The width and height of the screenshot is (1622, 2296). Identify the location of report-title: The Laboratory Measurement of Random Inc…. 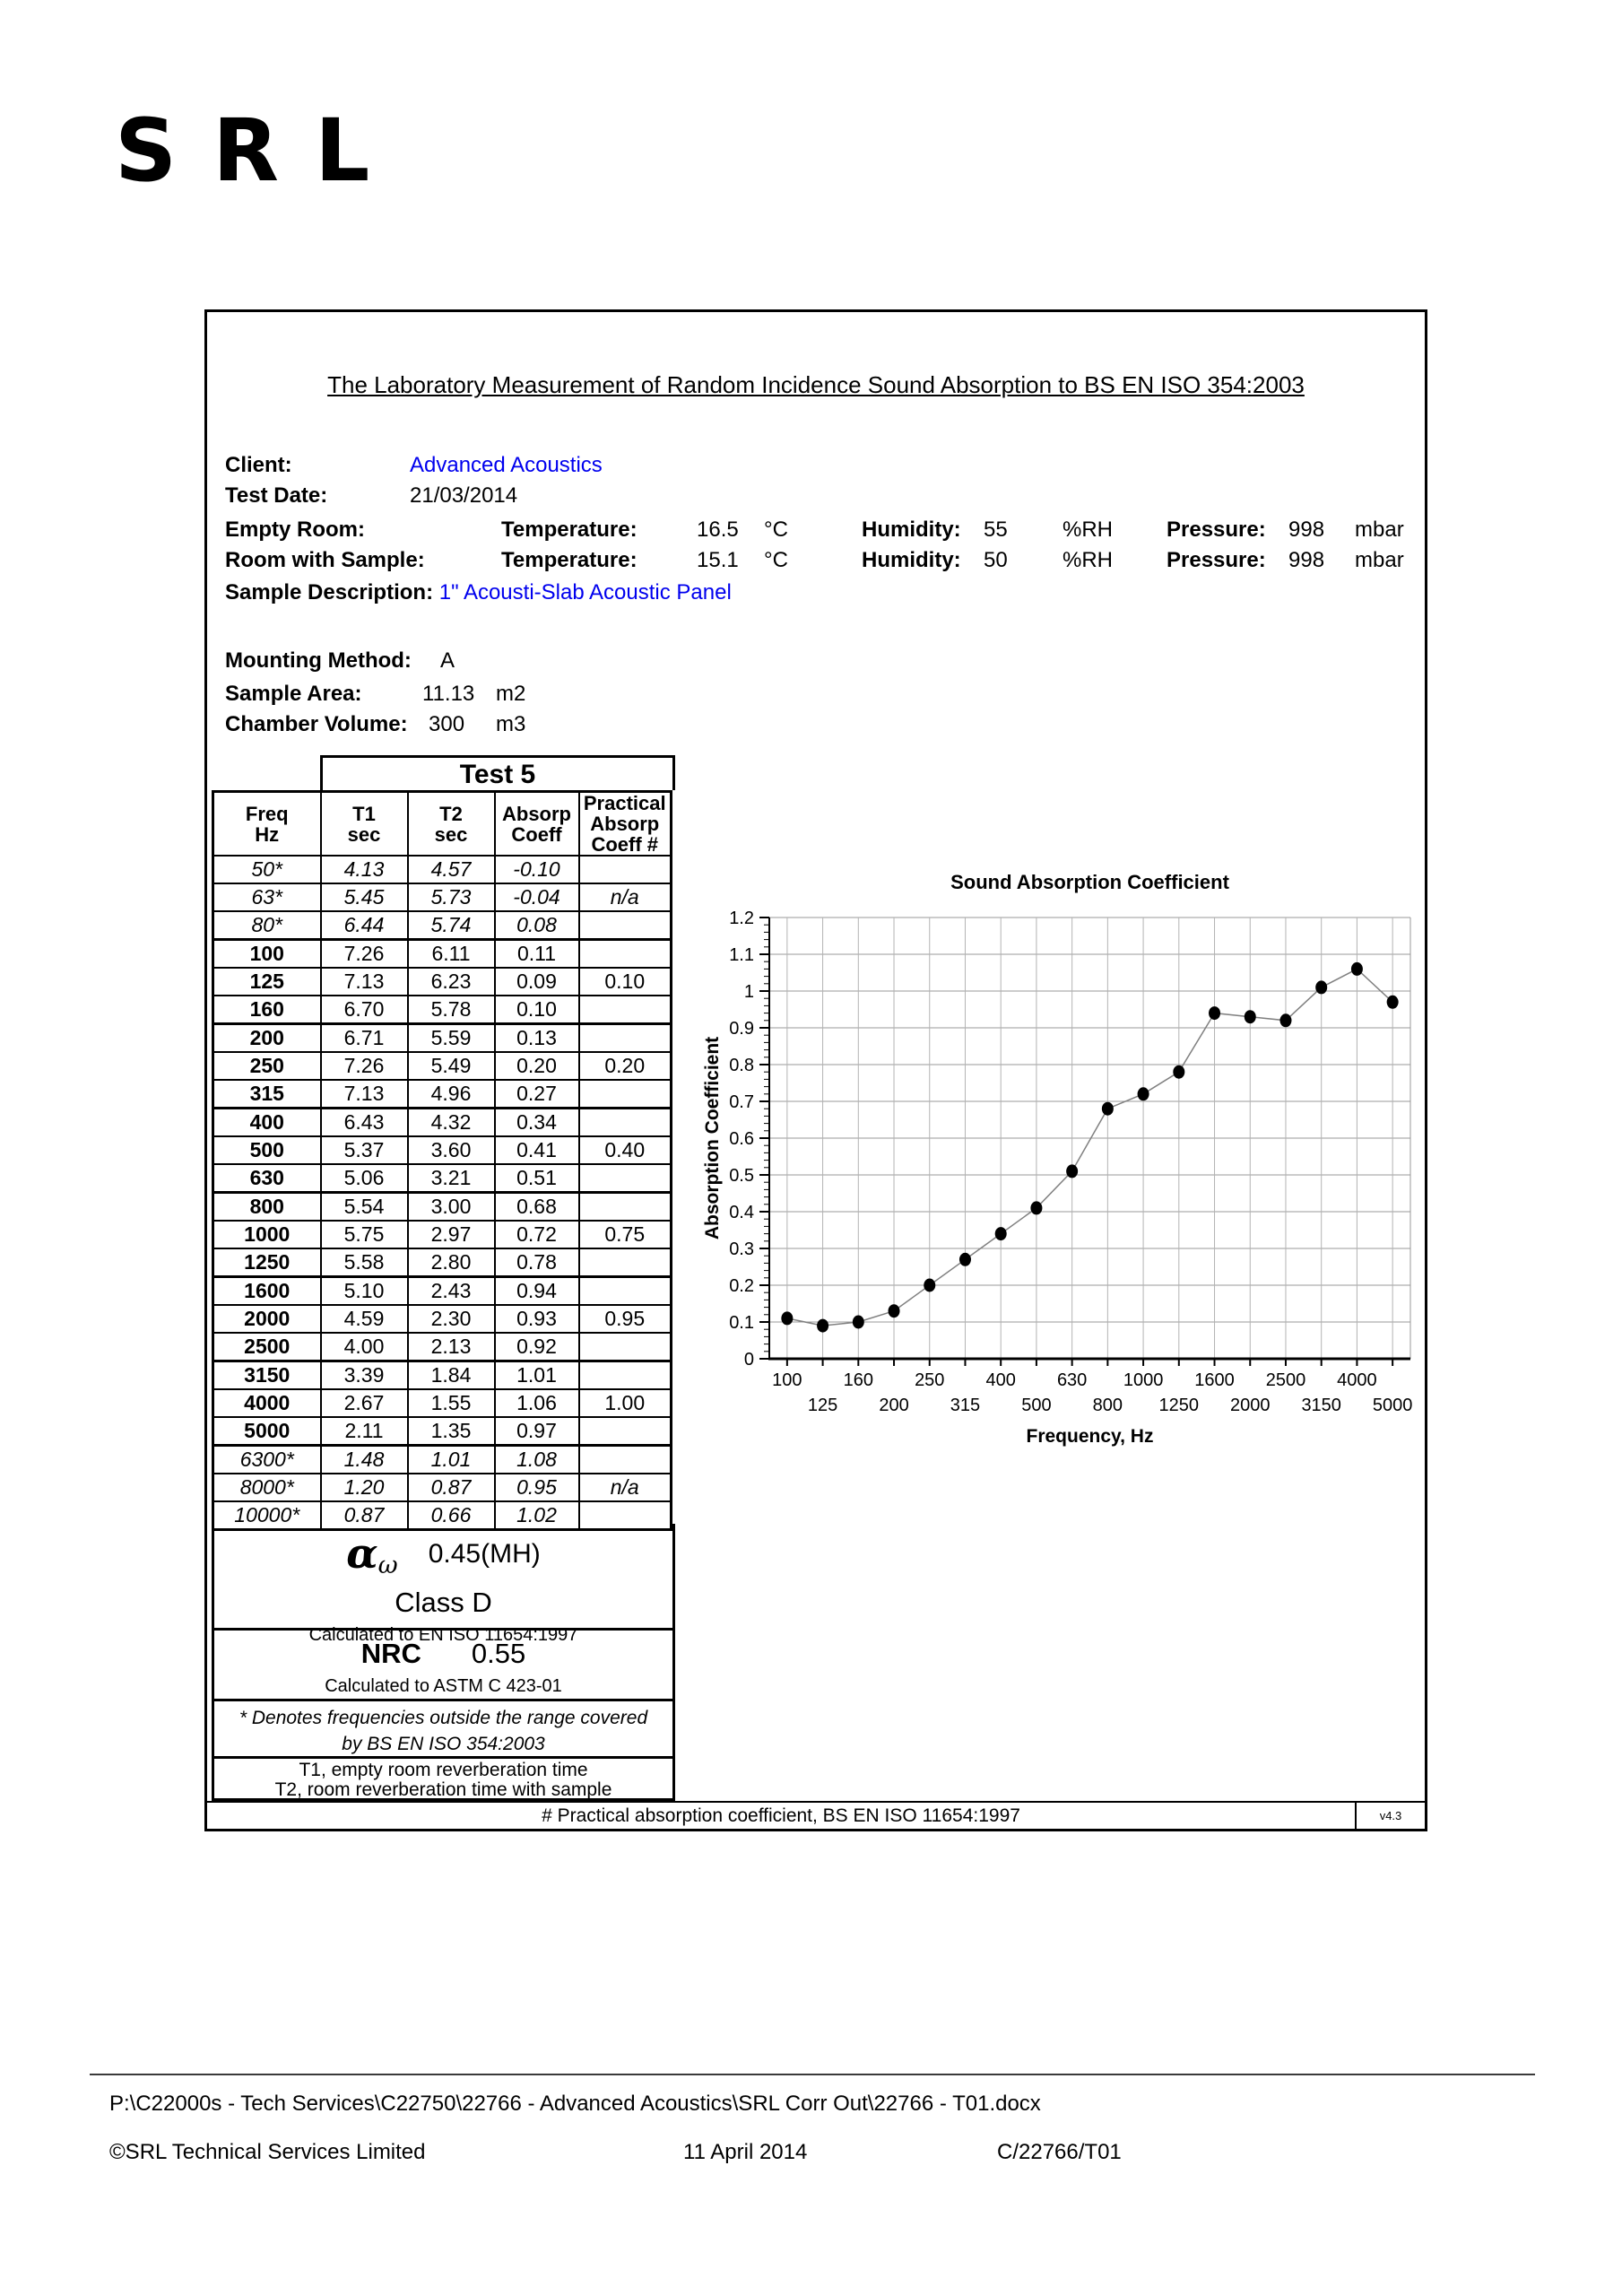
(816, 384).